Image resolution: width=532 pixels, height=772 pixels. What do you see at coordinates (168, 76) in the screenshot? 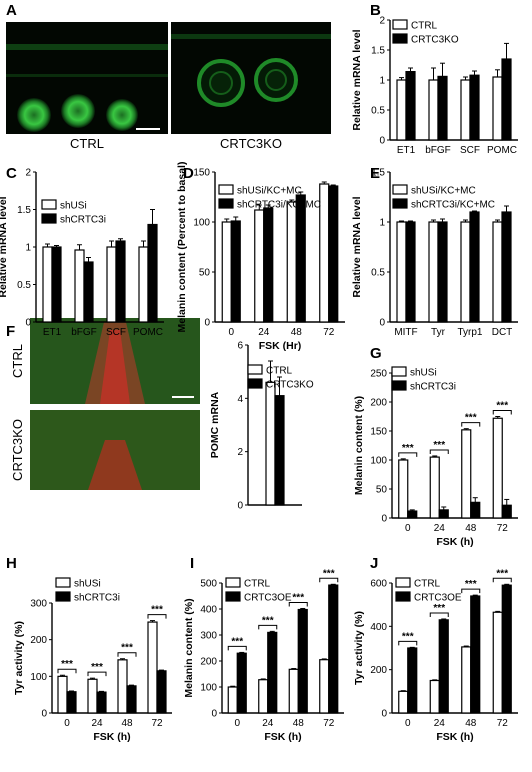
I see `panel-a: A CTRL CRTC3KO` at bounding box center [168, 76].